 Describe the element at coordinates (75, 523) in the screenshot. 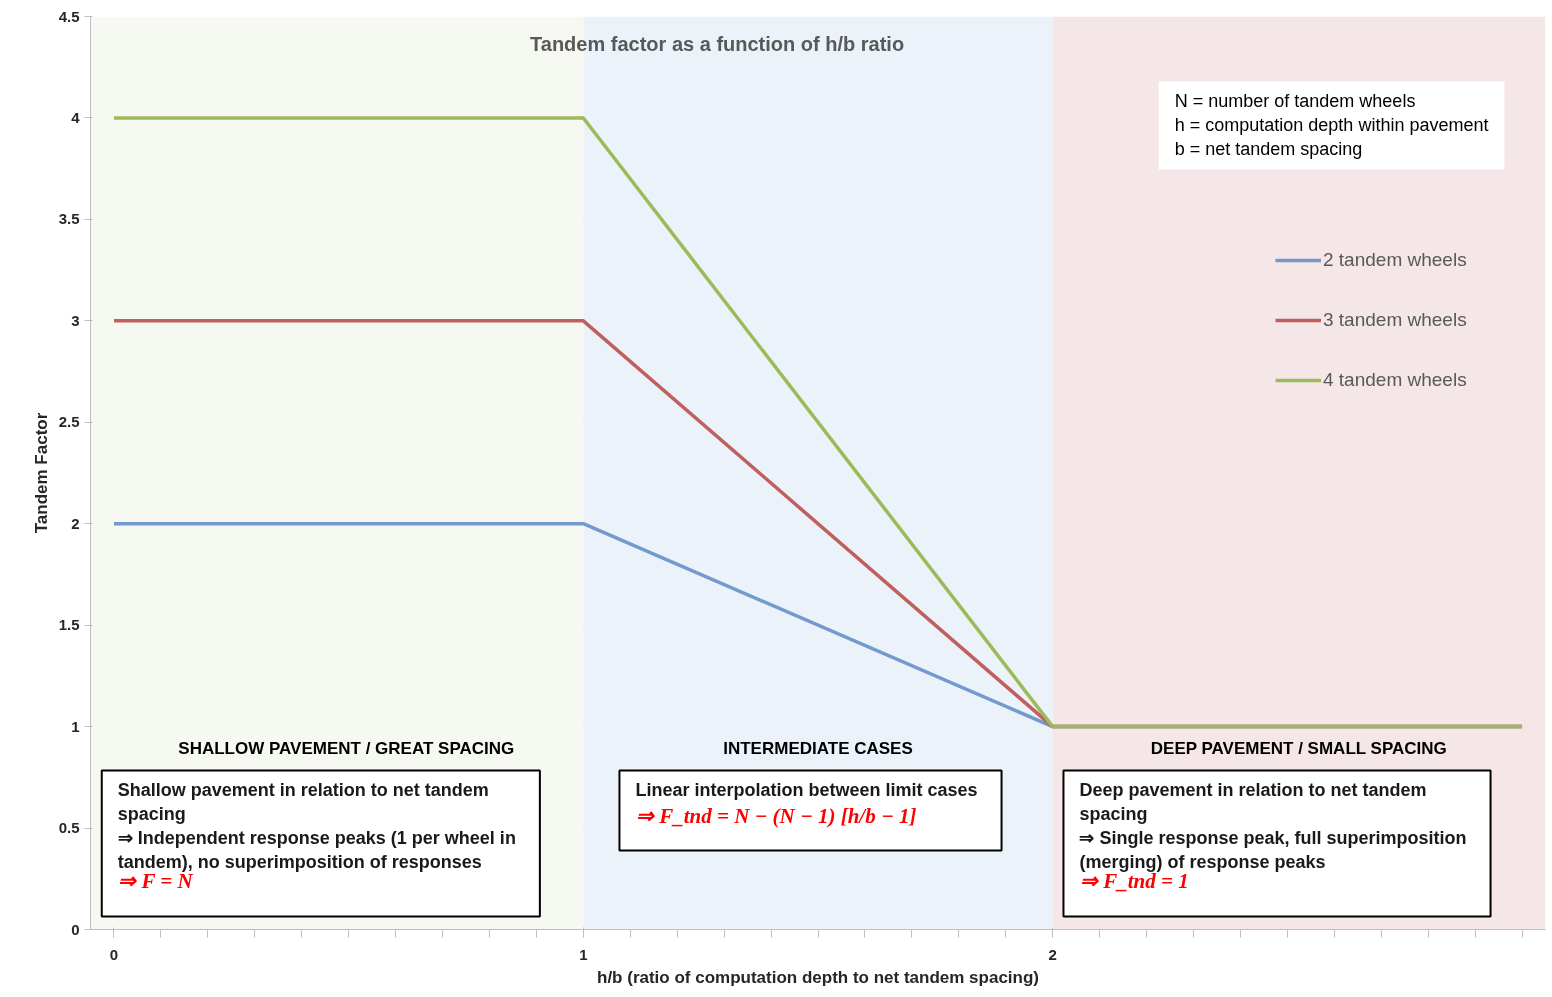

I see `y-tick-label: 2` at that location.